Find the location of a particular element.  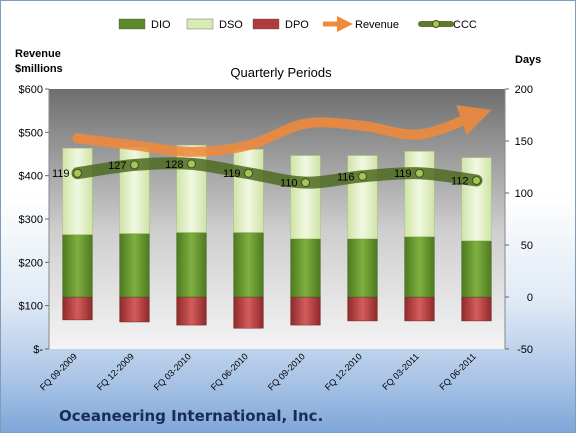

category-label: FQ 12-2009 is located at coordinates (115, 371).